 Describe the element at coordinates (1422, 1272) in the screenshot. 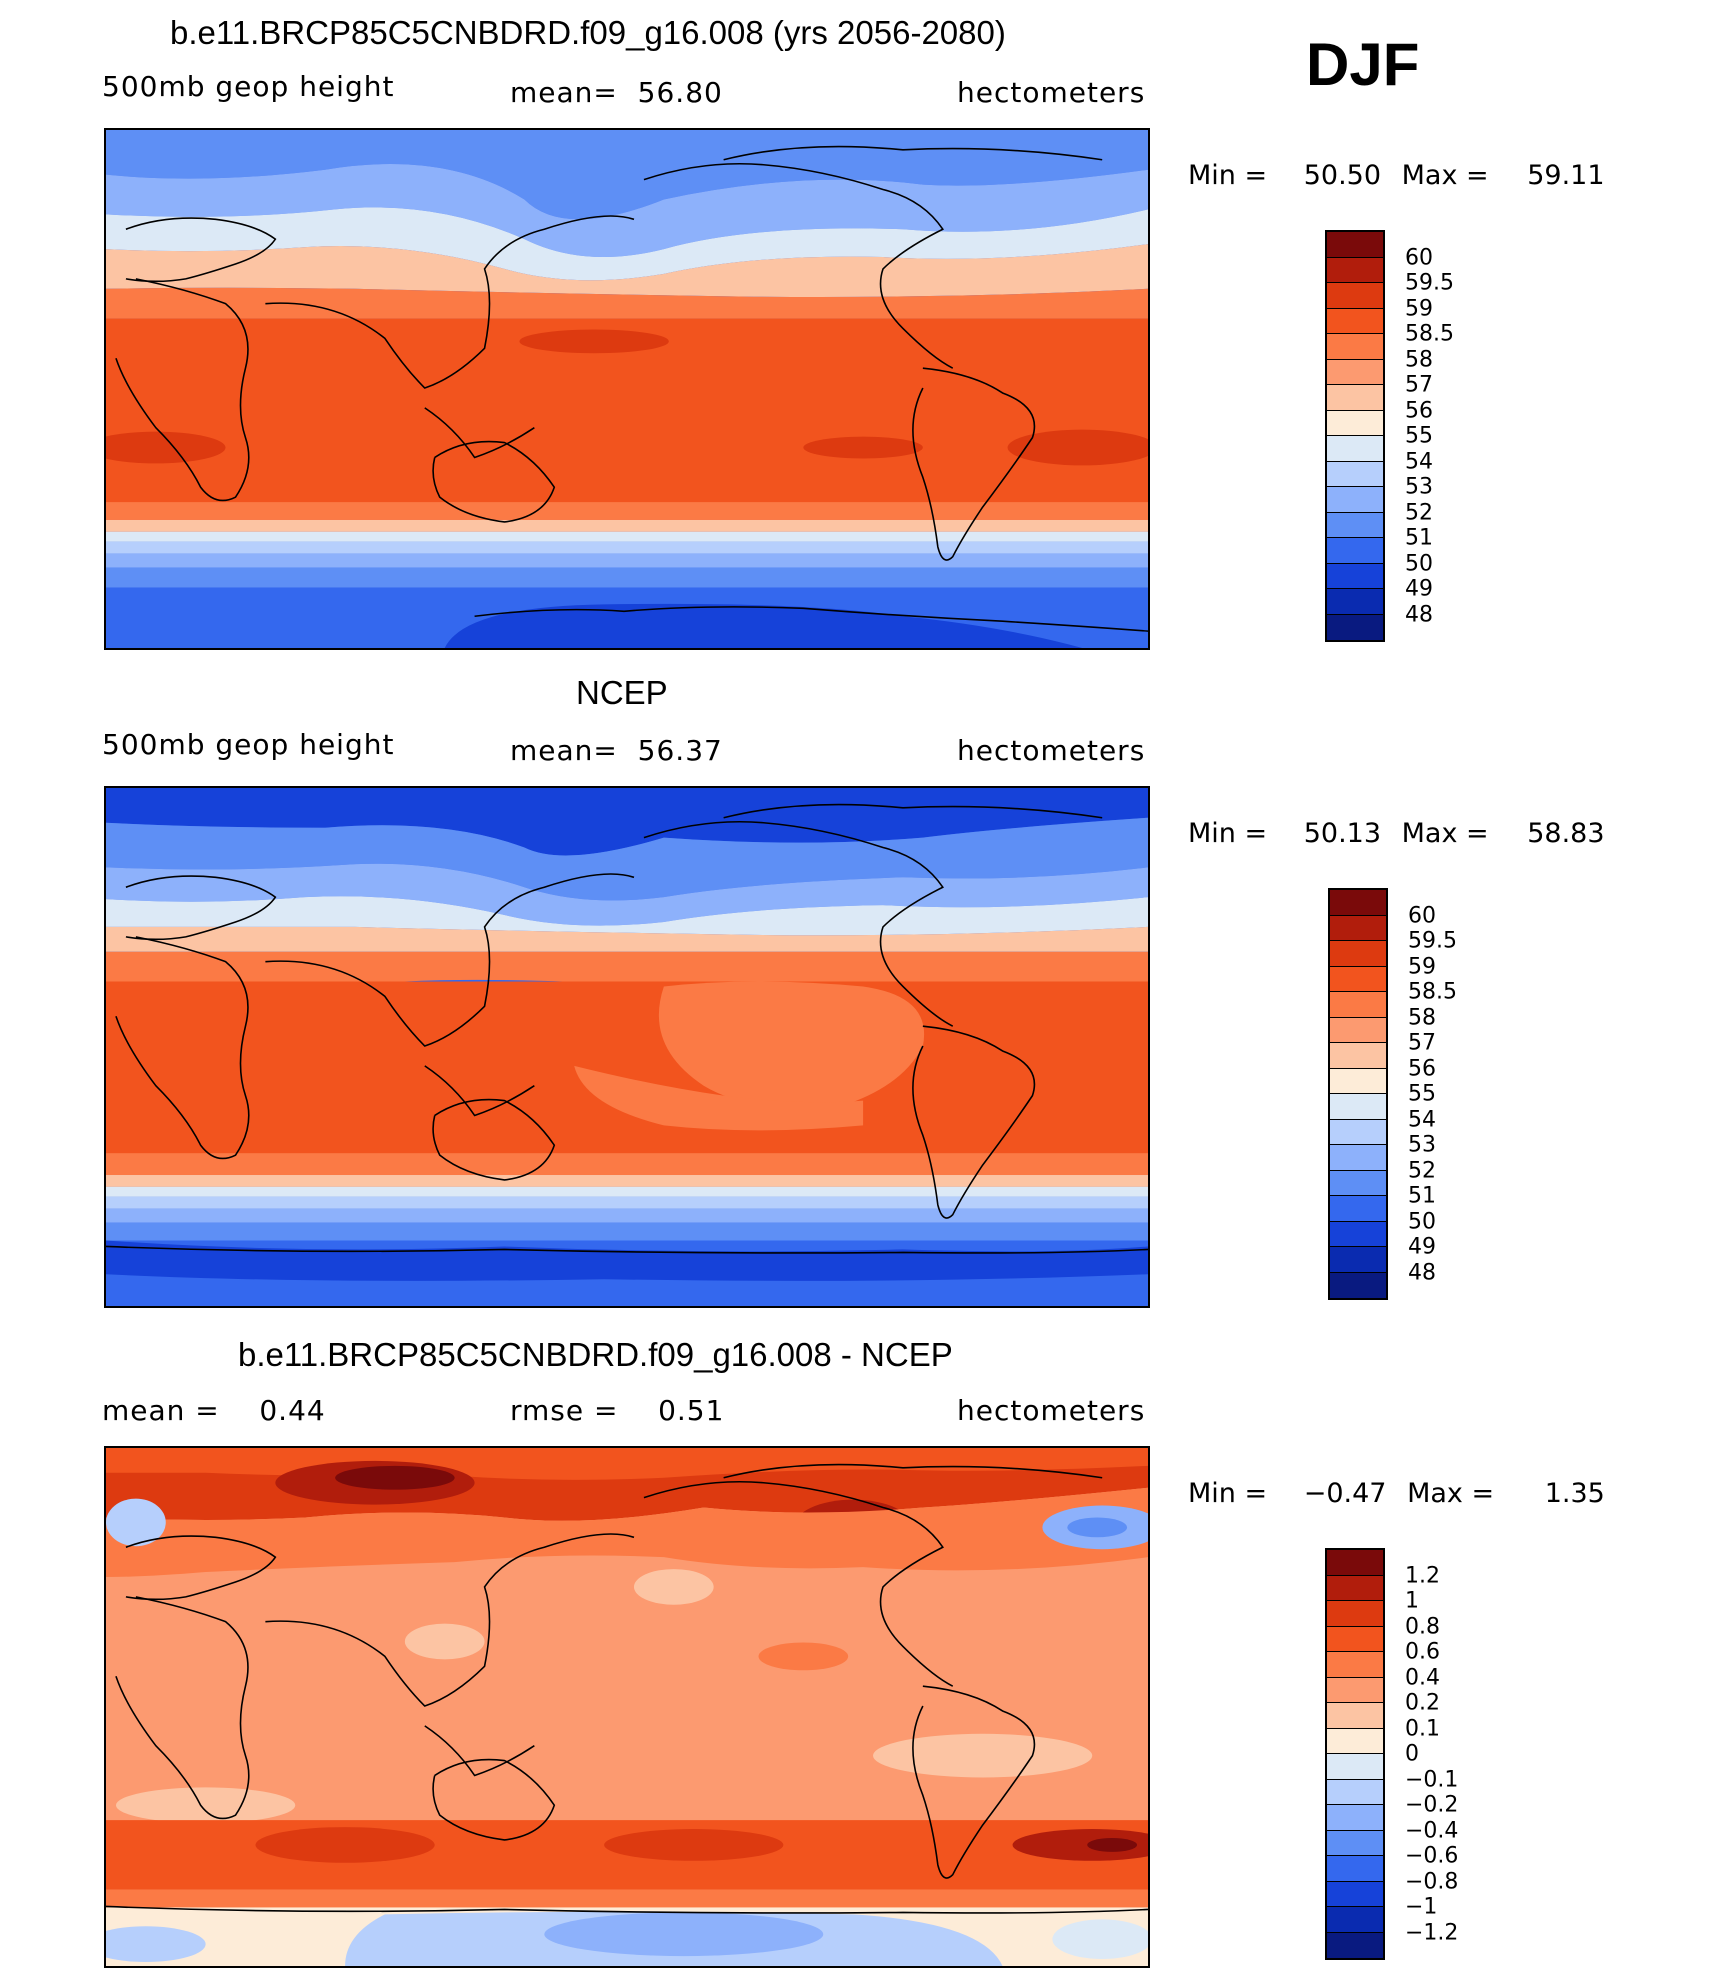

I see `colorbar-label: 48` at that location.